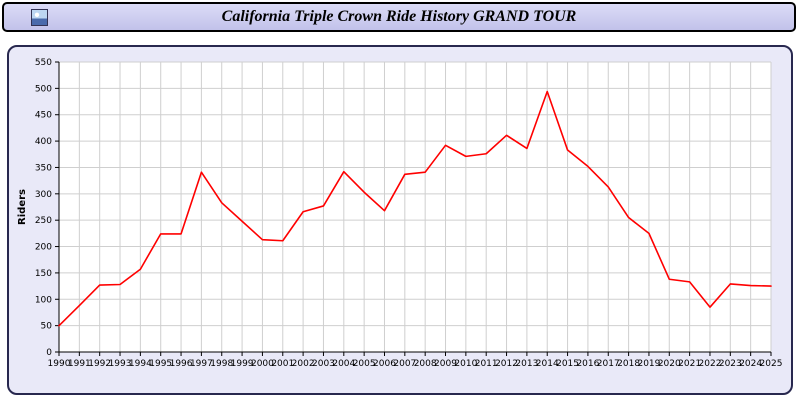 This screenshot has height=400, width=800. I want to click on svg-text: 2008, so click(425, 364).